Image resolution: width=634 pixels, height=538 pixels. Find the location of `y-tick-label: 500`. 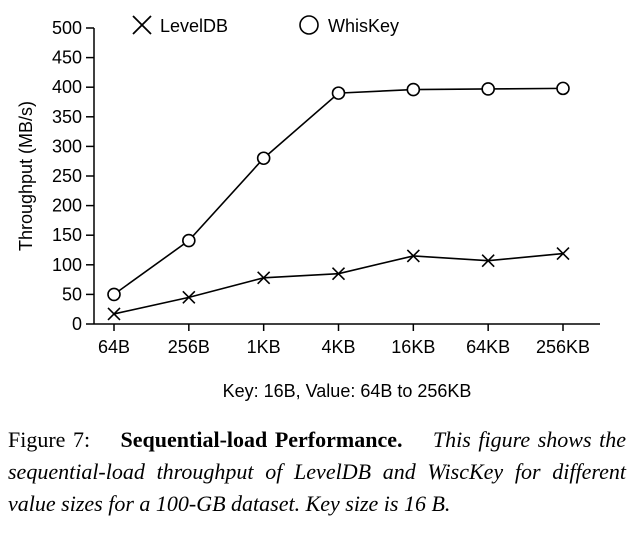

y-tick-label: 500 is located at coordinates (67, 28).